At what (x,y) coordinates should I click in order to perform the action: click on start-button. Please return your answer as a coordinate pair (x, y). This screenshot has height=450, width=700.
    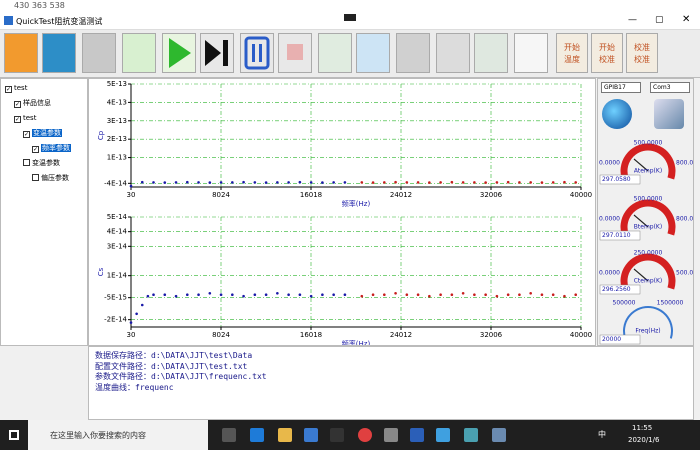
    Looking at the image, I should click on (14, 435).